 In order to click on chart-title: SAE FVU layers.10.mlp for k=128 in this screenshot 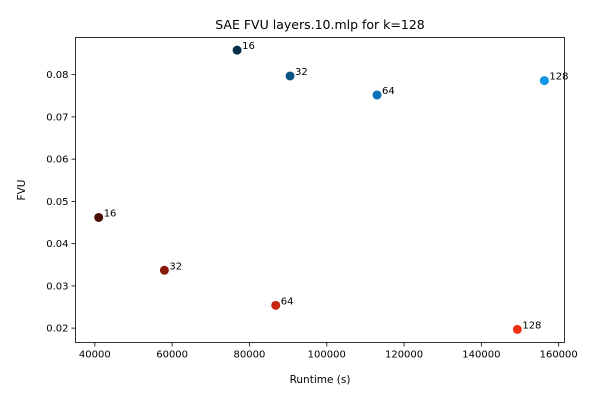, I will do `click(320, 24)`.